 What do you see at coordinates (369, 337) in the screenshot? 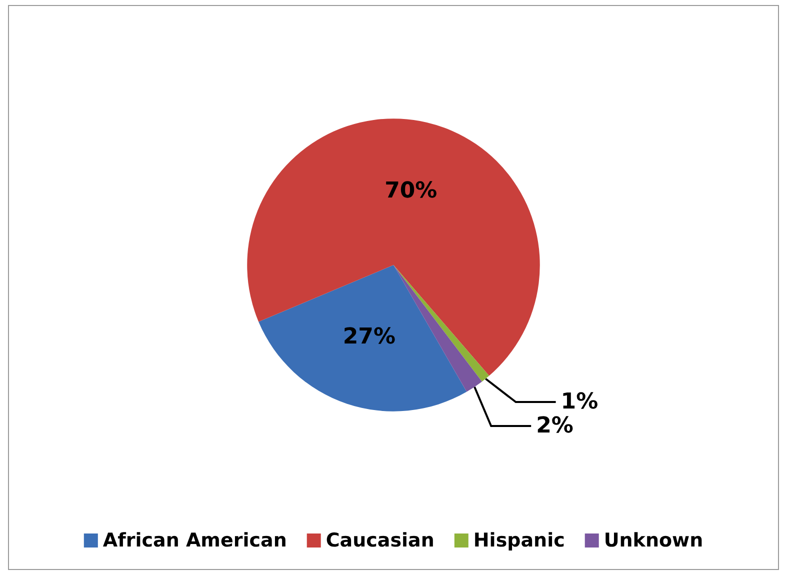
I see `data-label: 27%` at bounding box center [369, 337].